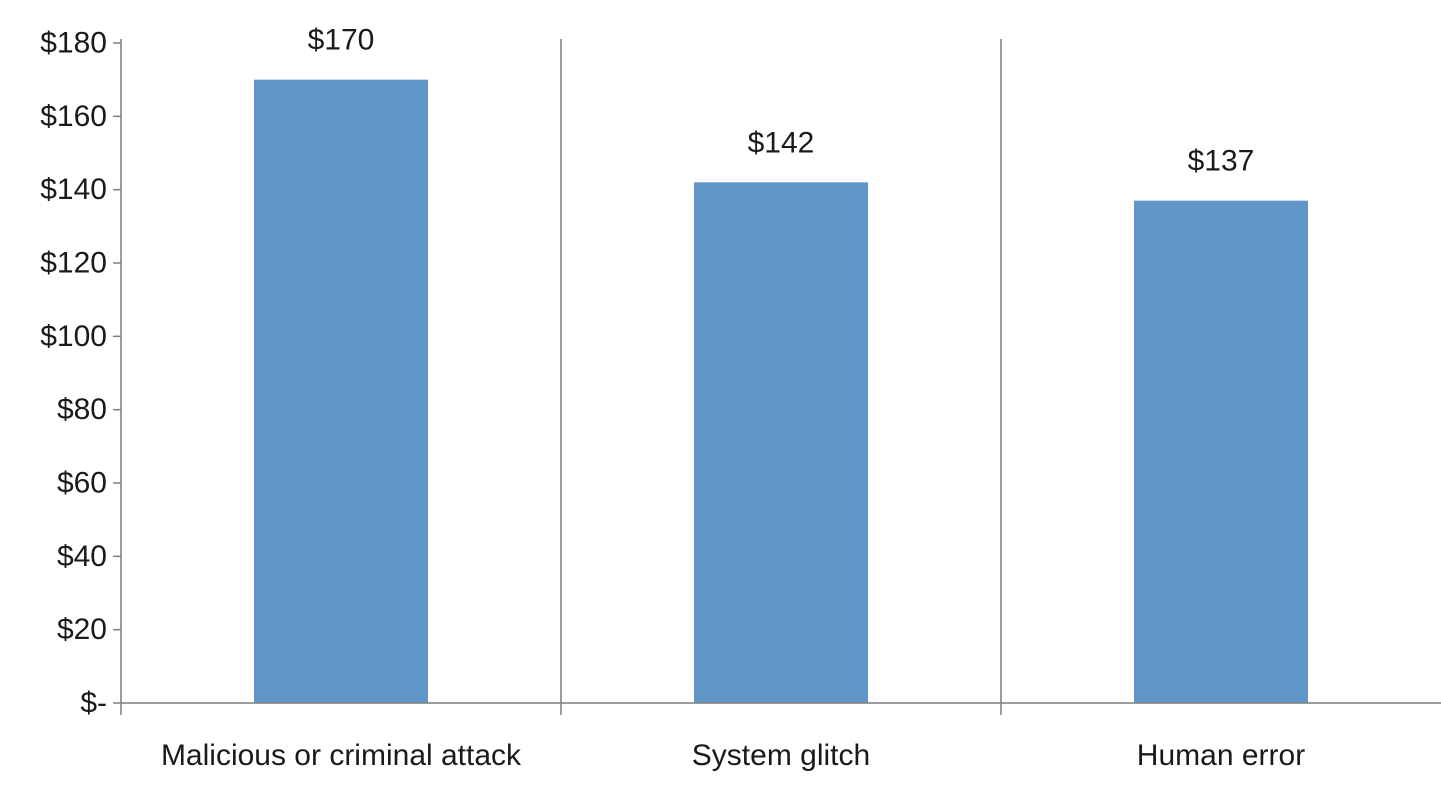 The width and height of the screenshot is (1441, 786). I want to click on data-labels-group: $170 $142 $137, so click(781, 101).